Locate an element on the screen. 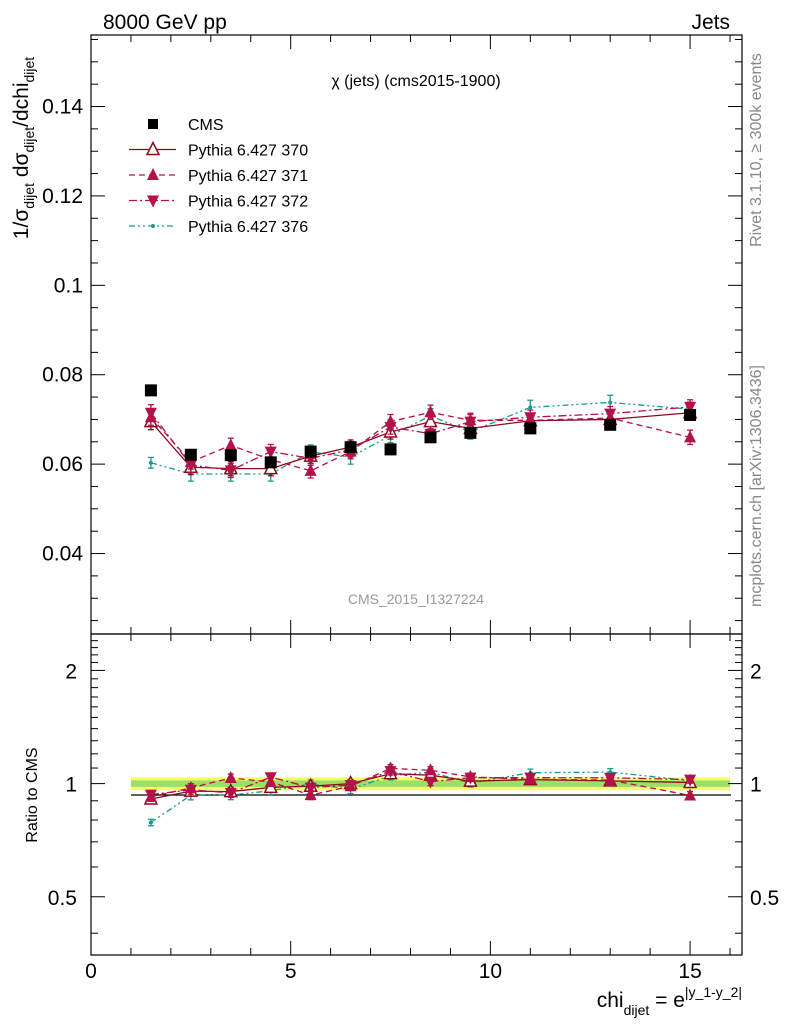 This screenshot has width=786, height=1024. x-axis-label: chidijet = e|y_1-y_2| is located at coordinates (669, 1001).